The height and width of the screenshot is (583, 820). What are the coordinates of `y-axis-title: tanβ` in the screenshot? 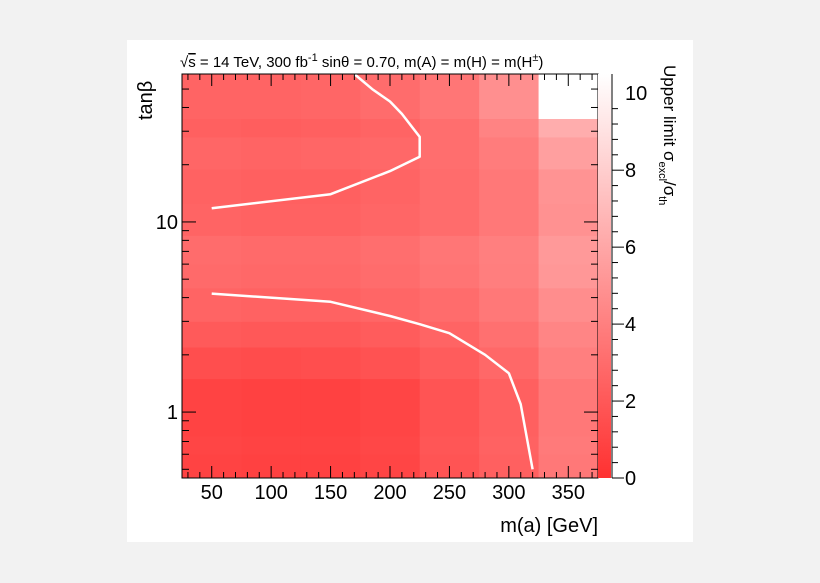 It's located at (146, 100).